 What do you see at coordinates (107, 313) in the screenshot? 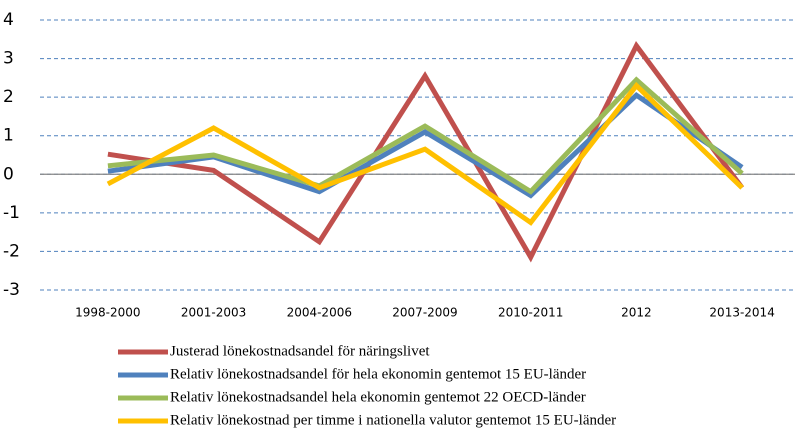
I see `x-tick-label: 1998-2000` at bounding box center [107, 313].